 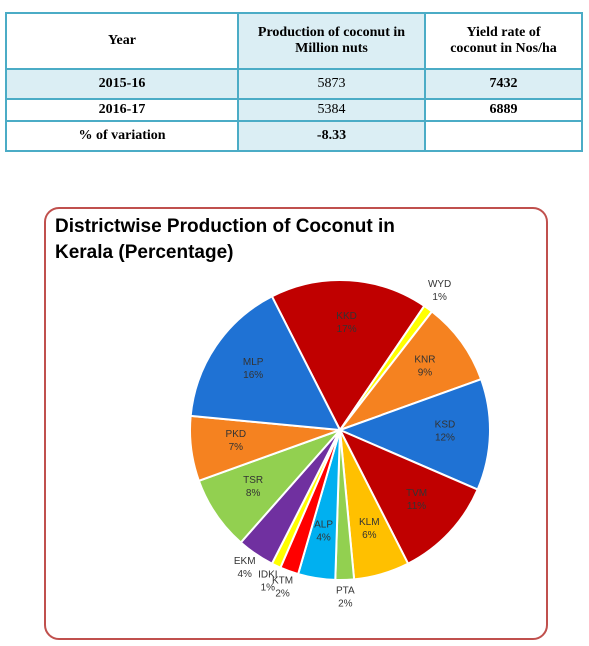 I want to click on table-row: 2015-16 5873 7432, so click(x=294, y=84).